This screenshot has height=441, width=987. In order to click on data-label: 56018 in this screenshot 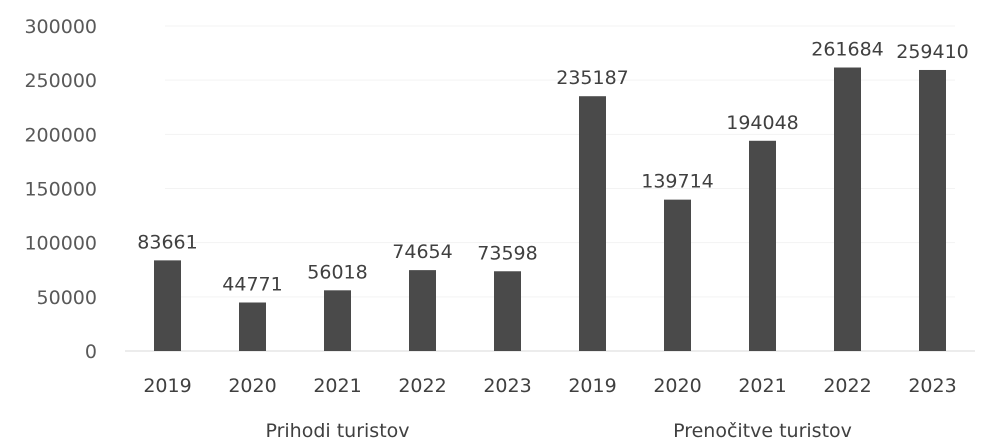, I will do `click(337, 272)`.